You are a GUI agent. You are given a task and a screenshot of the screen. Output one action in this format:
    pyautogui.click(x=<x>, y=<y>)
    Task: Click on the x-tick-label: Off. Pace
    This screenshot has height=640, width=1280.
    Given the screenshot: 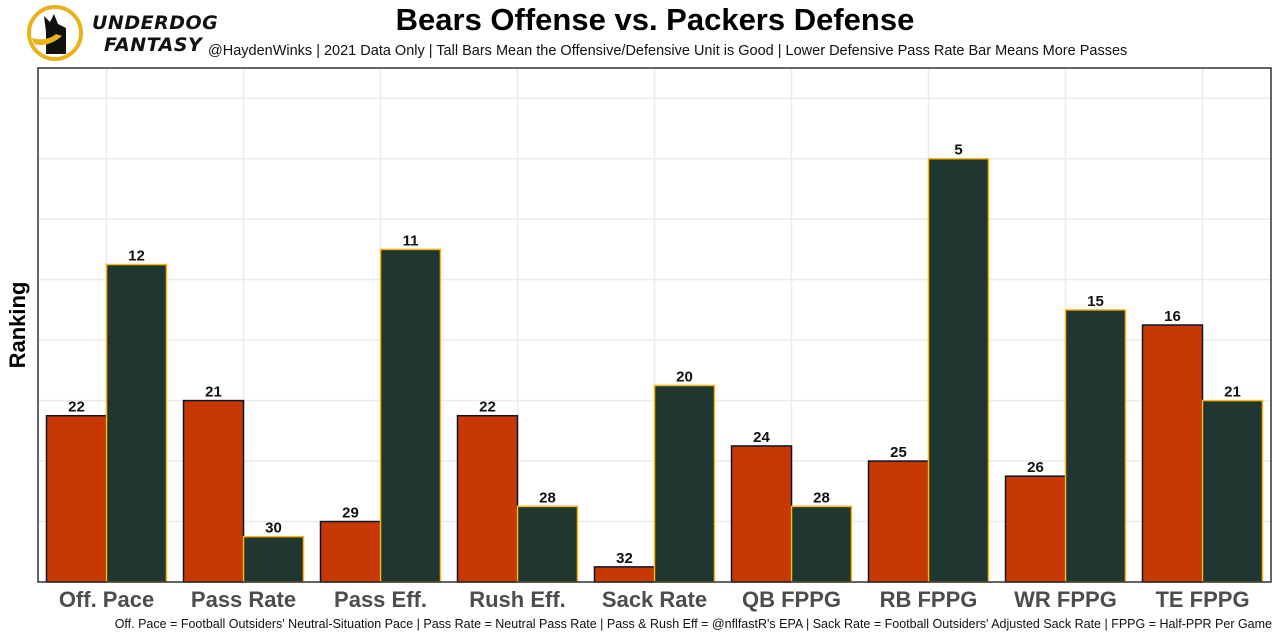 What is the action you would take?
    pyautogui.click(x=106, y=599)
    